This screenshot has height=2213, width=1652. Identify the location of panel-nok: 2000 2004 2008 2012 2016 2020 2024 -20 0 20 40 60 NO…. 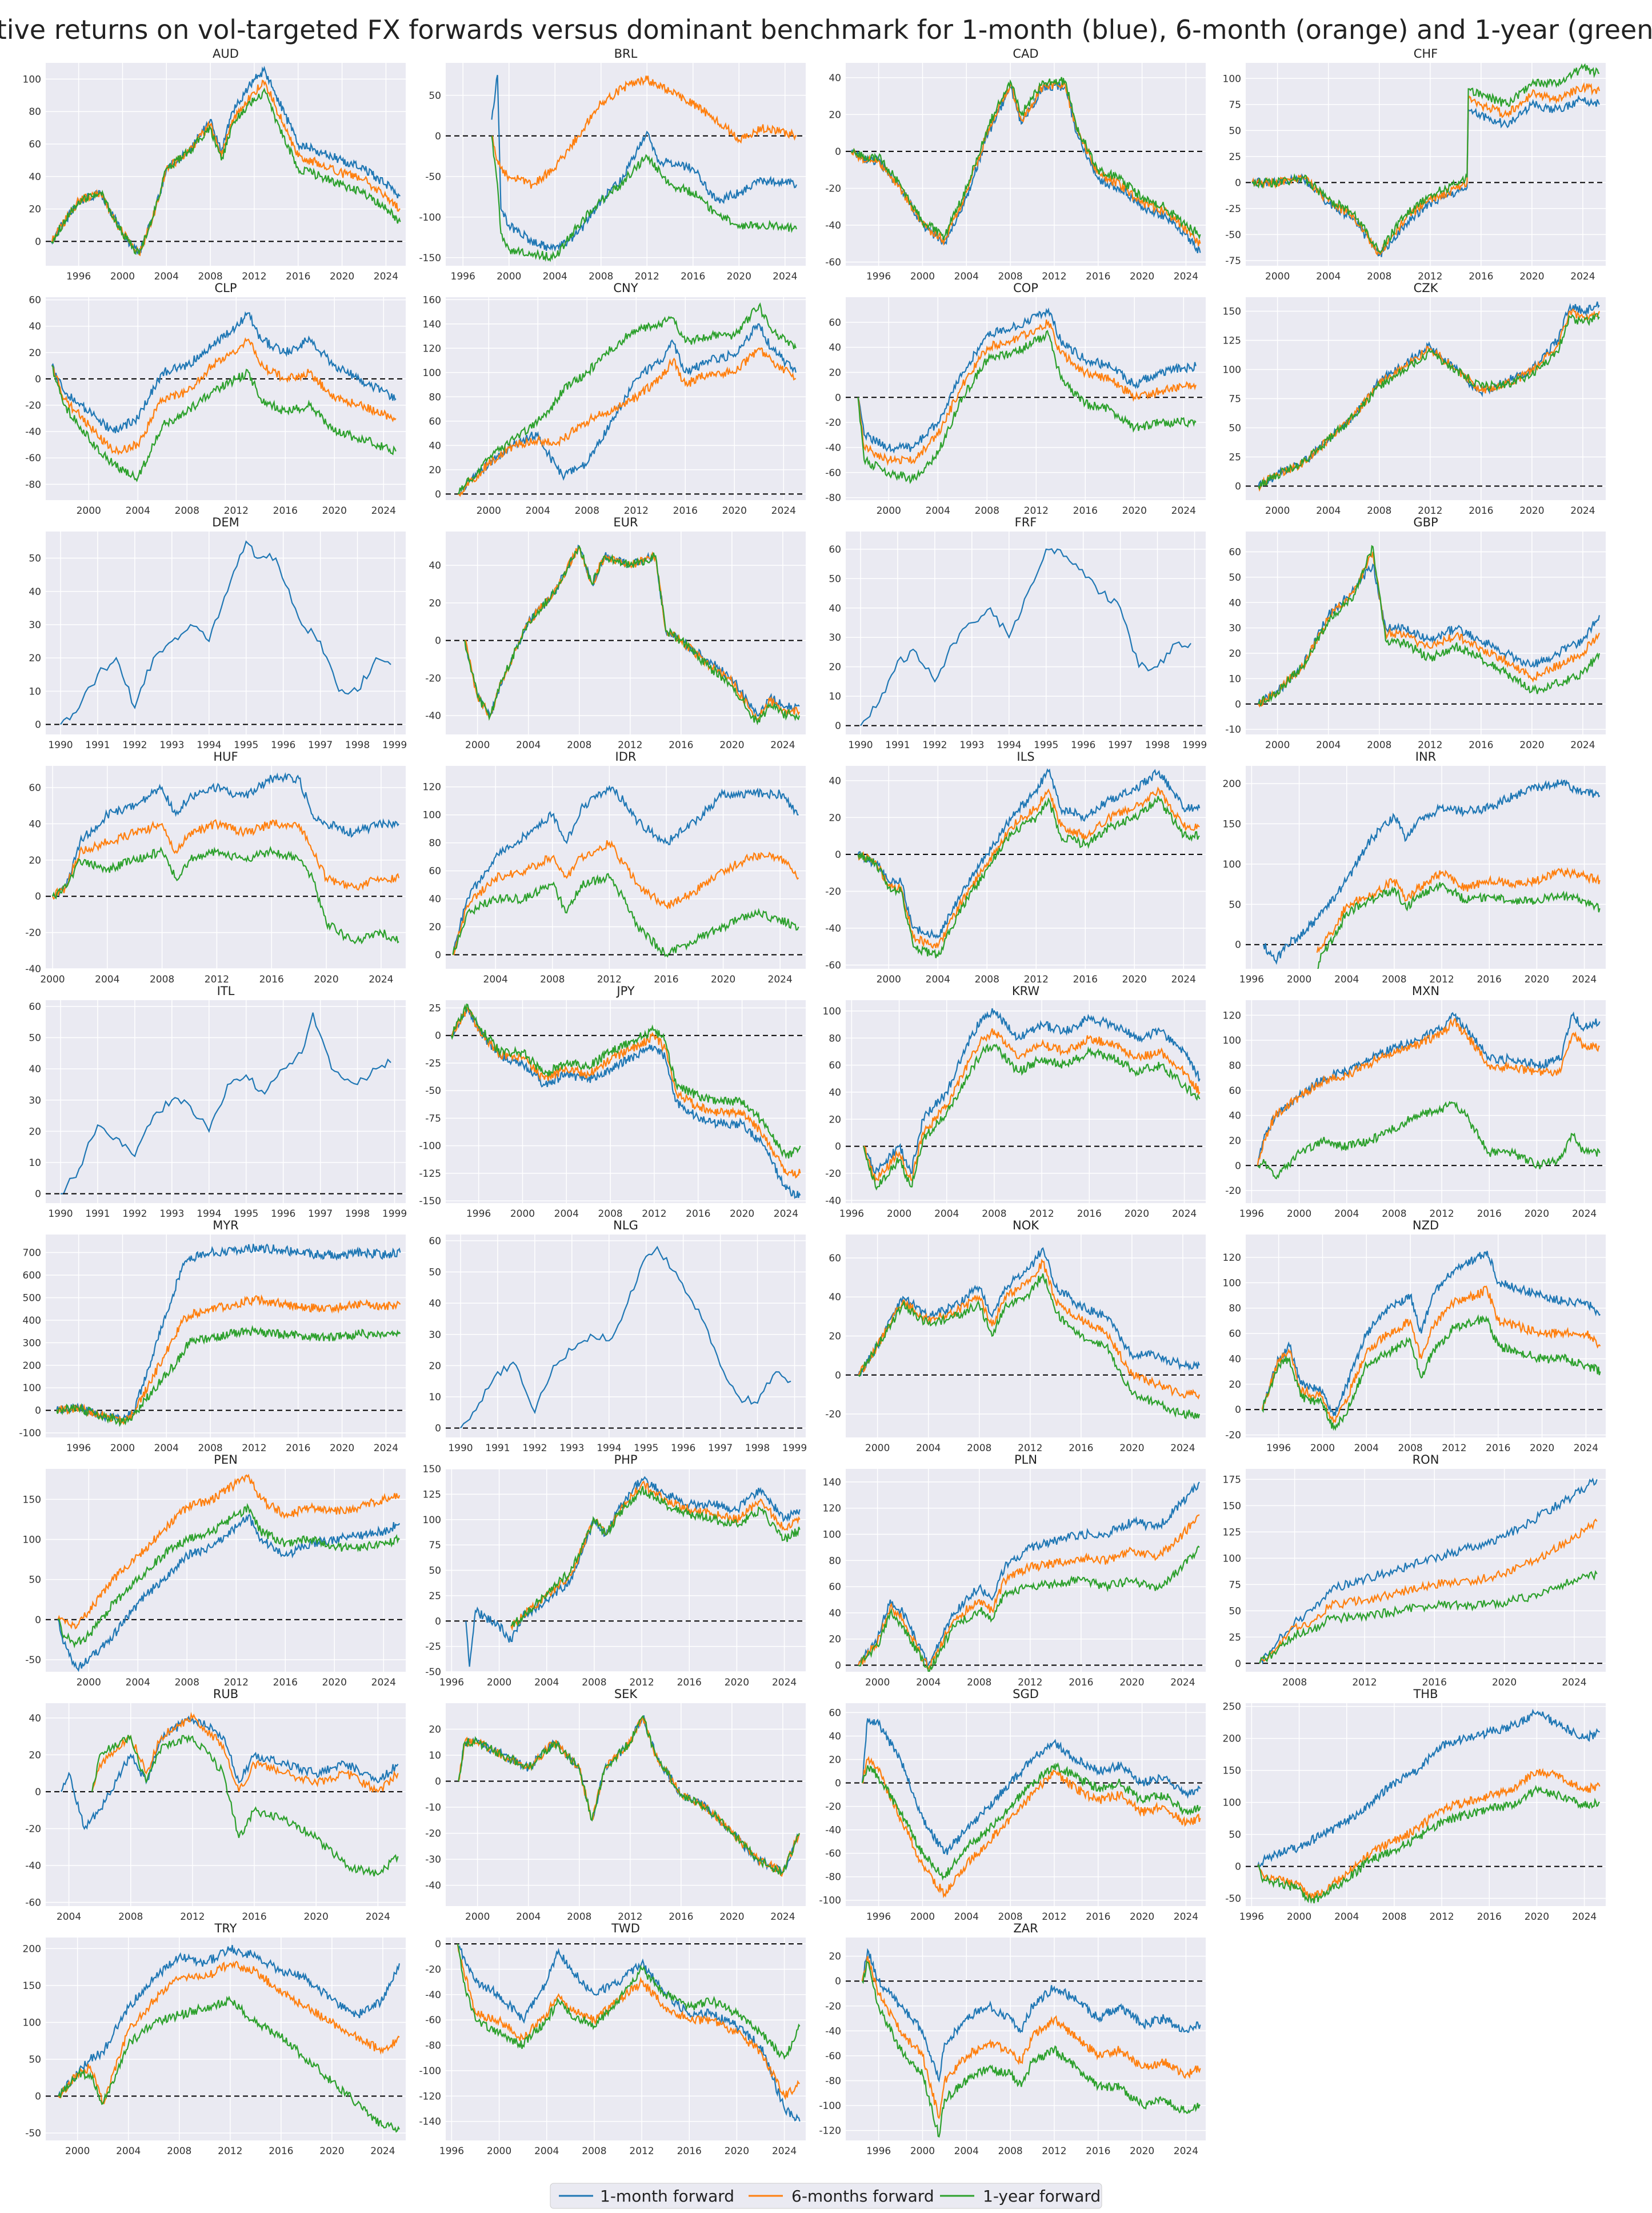
(1015, 1336).